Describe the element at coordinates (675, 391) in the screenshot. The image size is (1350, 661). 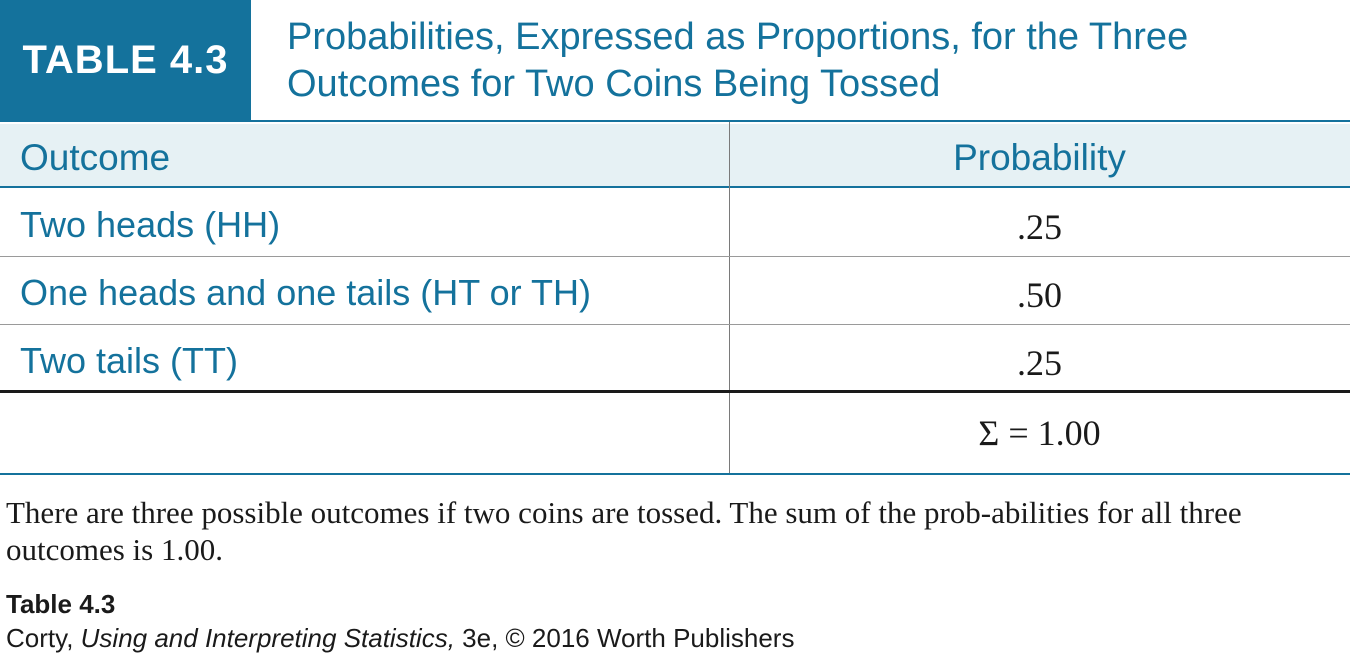
I see `total-rule` at that location.